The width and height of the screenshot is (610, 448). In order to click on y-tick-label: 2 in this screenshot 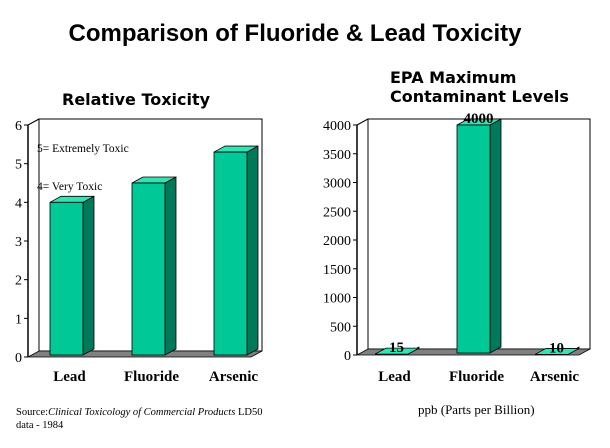, I will do `click(18, 281)`.